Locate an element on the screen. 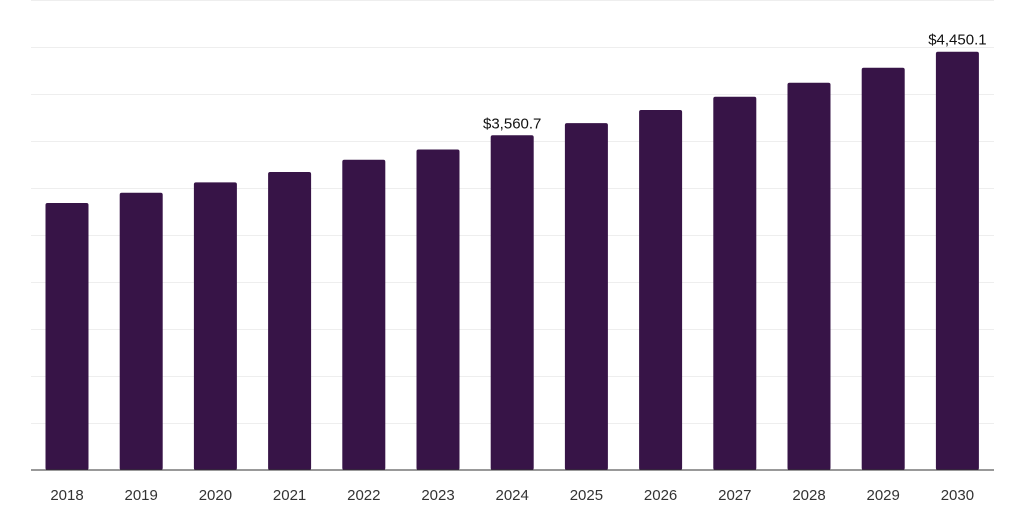 This screenshot has width=1024, height=512. bar-2019 is located at coordinates (141, 331).